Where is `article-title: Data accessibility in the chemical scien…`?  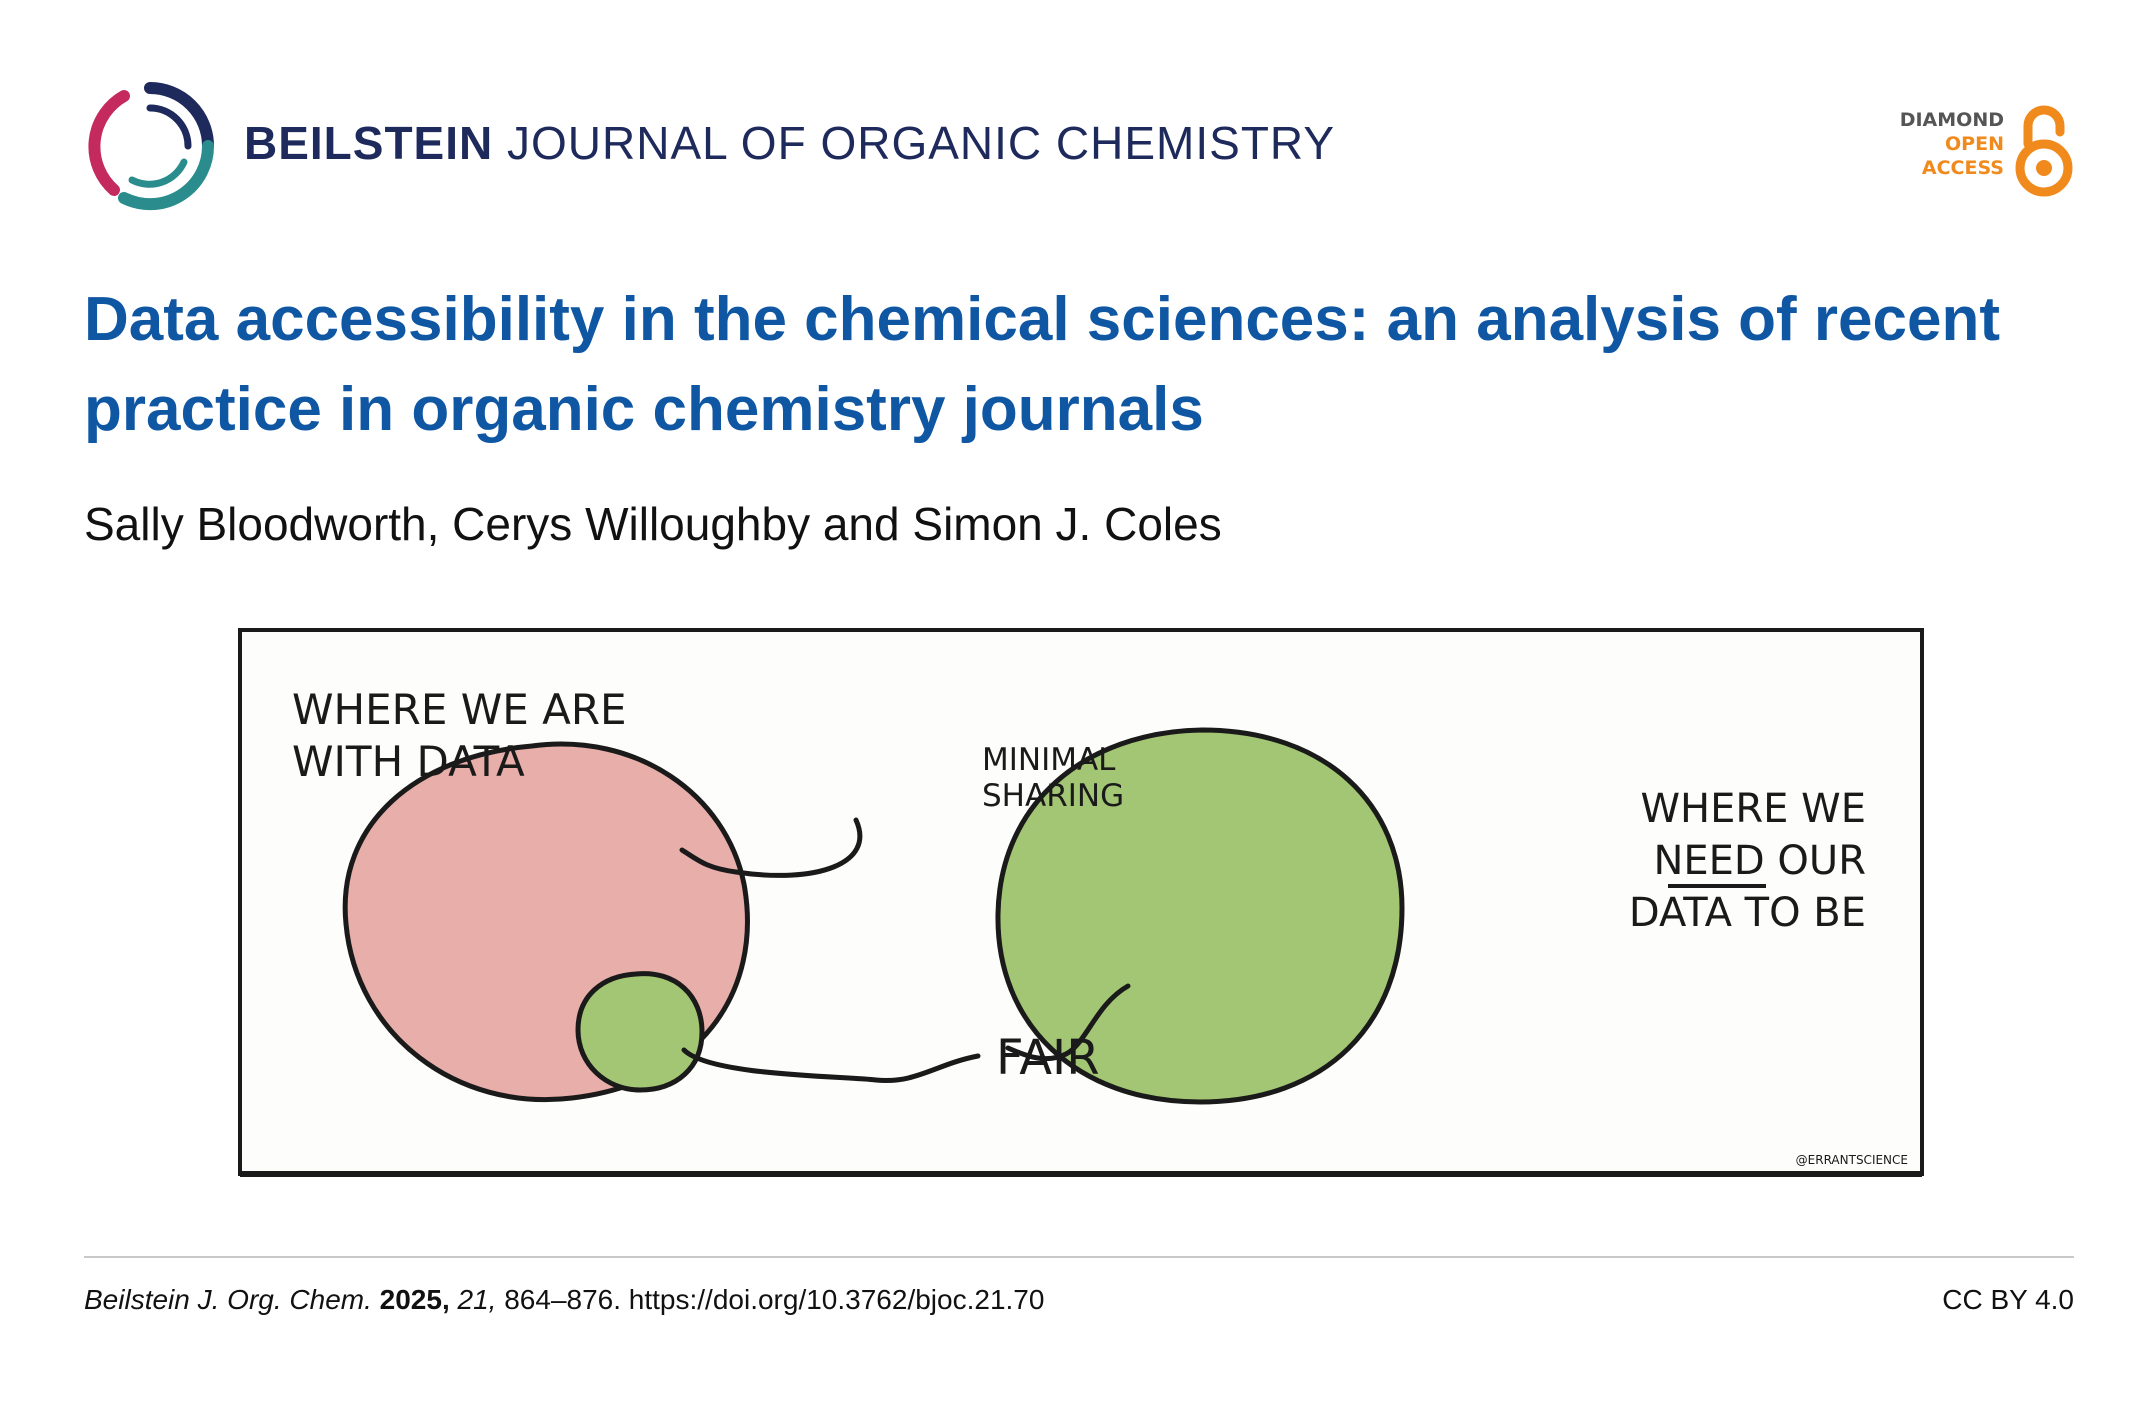
article-title: Data accessibility in the chemical scien… is located at coordinates (1042, 364).